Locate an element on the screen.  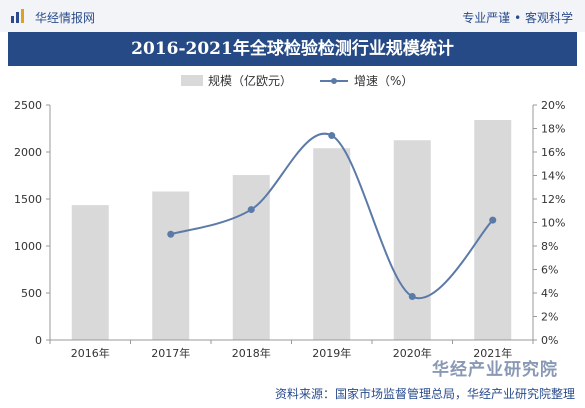
y2-tick-label: 8% is located at coordinates (549, 246).